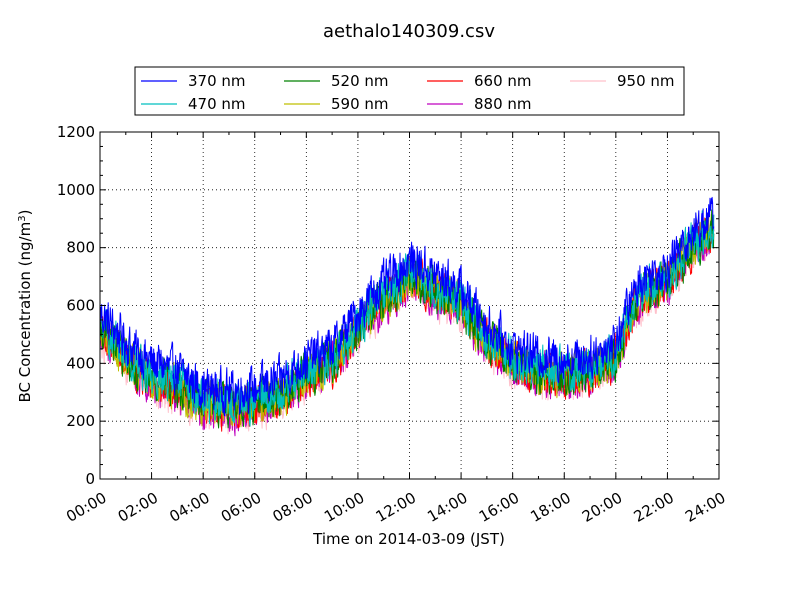  What do you see at coordinates (76, 190) in the screenshot?
I see `y-tick-label: 1000` at bounding box center [76, 190].